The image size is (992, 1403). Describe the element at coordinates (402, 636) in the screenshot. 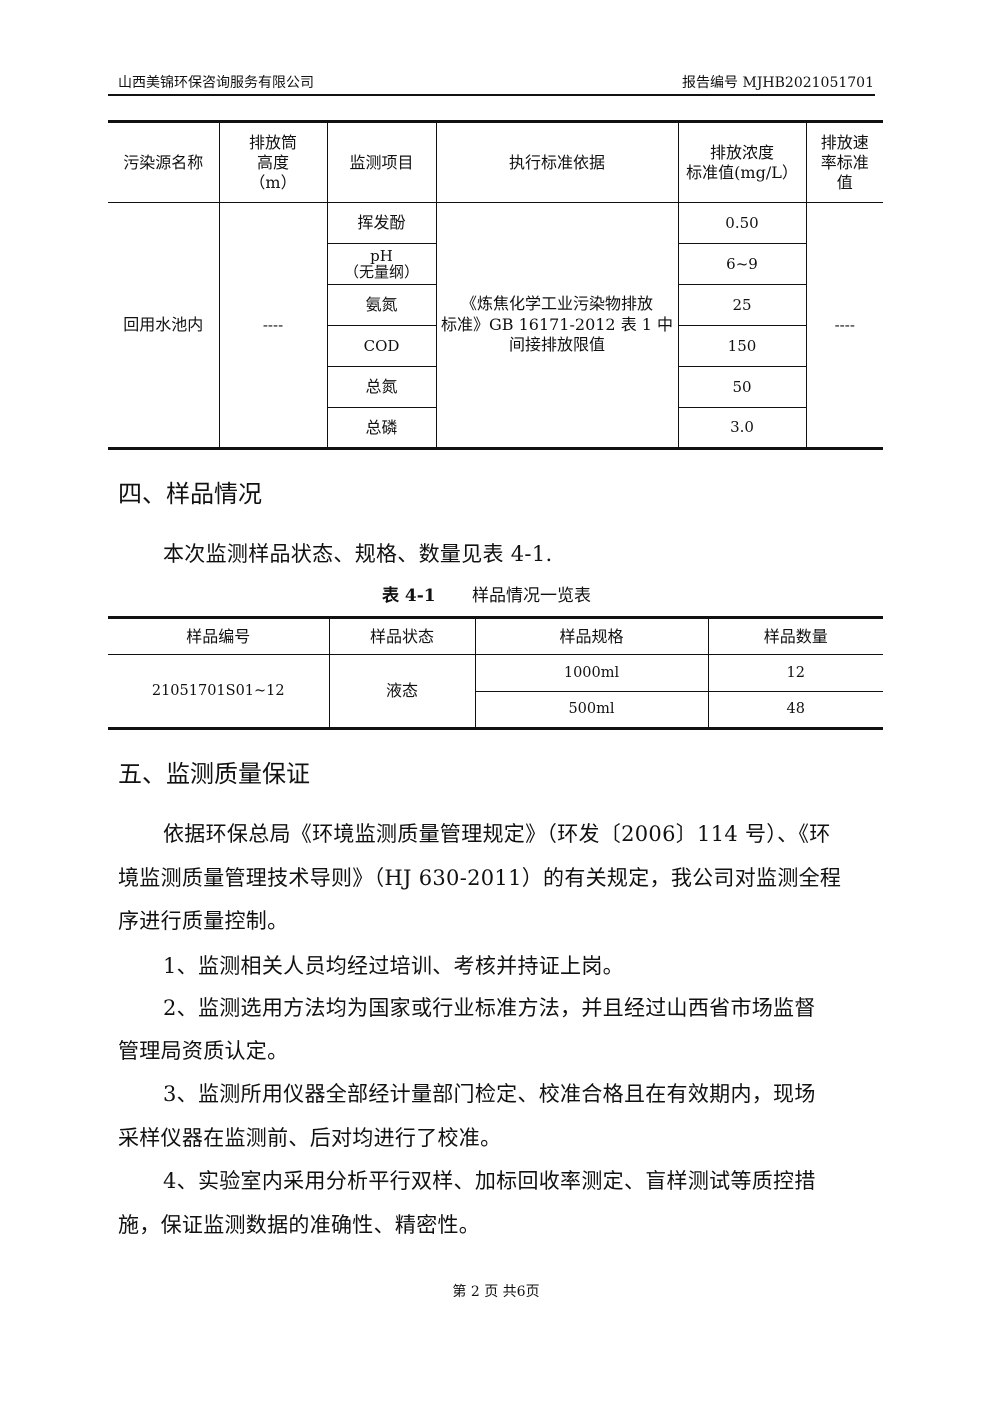

I see `header-cell: 样品状态` at that location.